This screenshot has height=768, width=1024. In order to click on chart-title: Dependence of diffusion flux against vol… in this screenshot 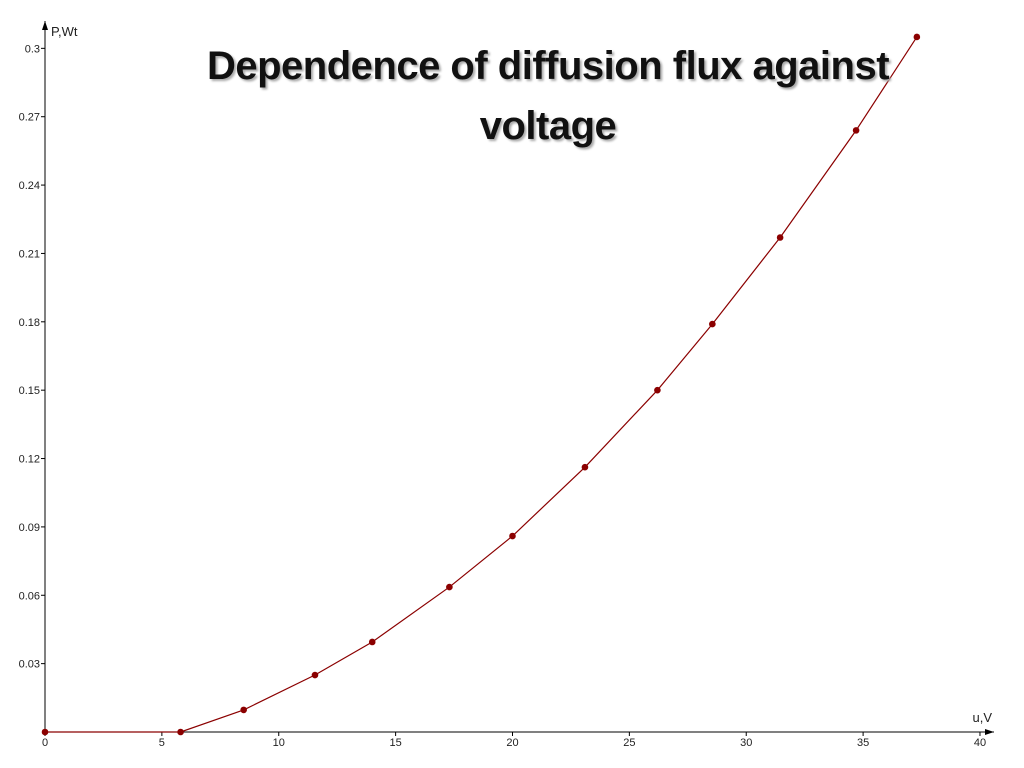, I will do `click(548, 96)`.